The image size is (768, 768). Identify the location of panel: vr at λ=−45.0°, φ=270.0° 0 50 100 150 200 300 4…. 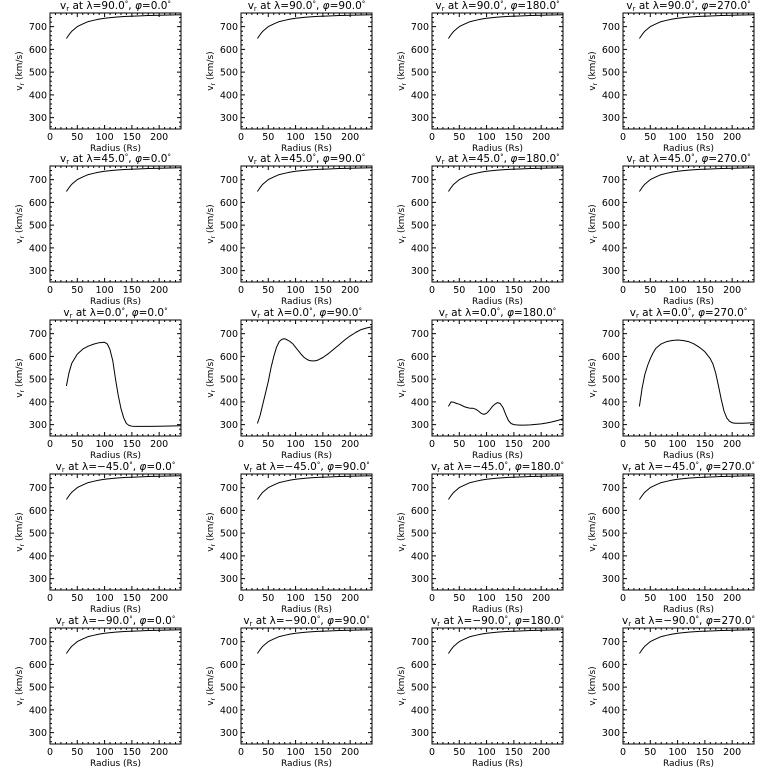
(671, 538).